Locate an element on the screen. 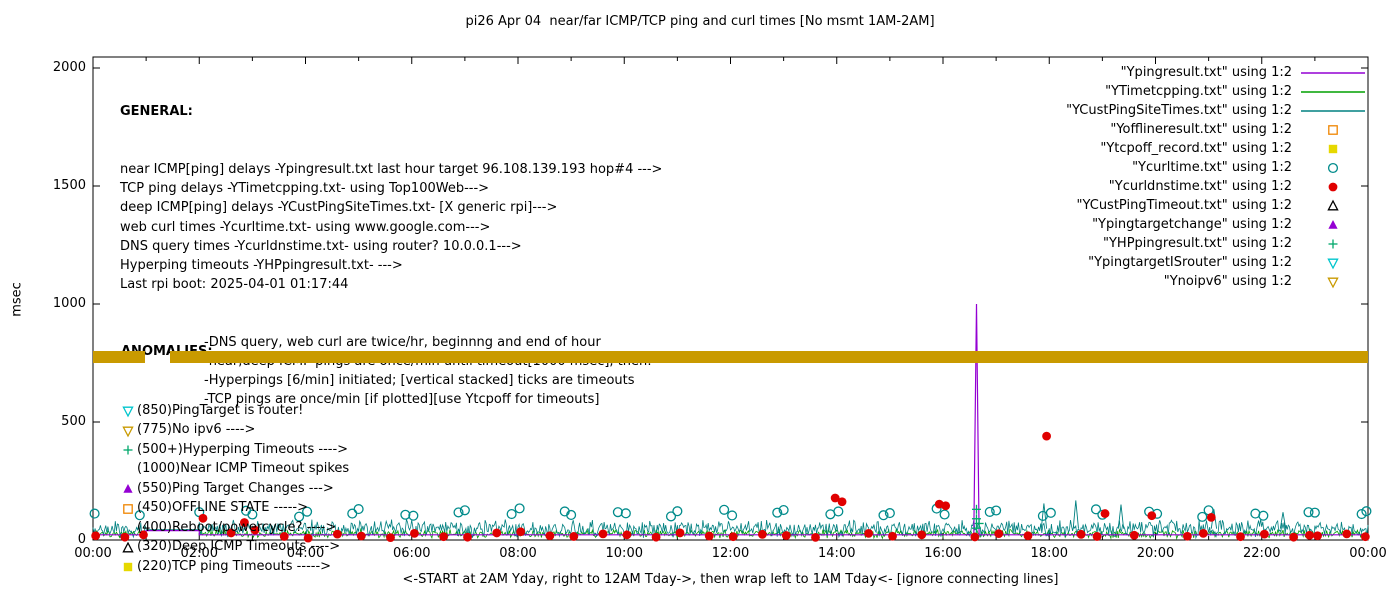  legend-item: "YpingtargetISrouter" using 1:2 is located at coordinates (1217, 262).